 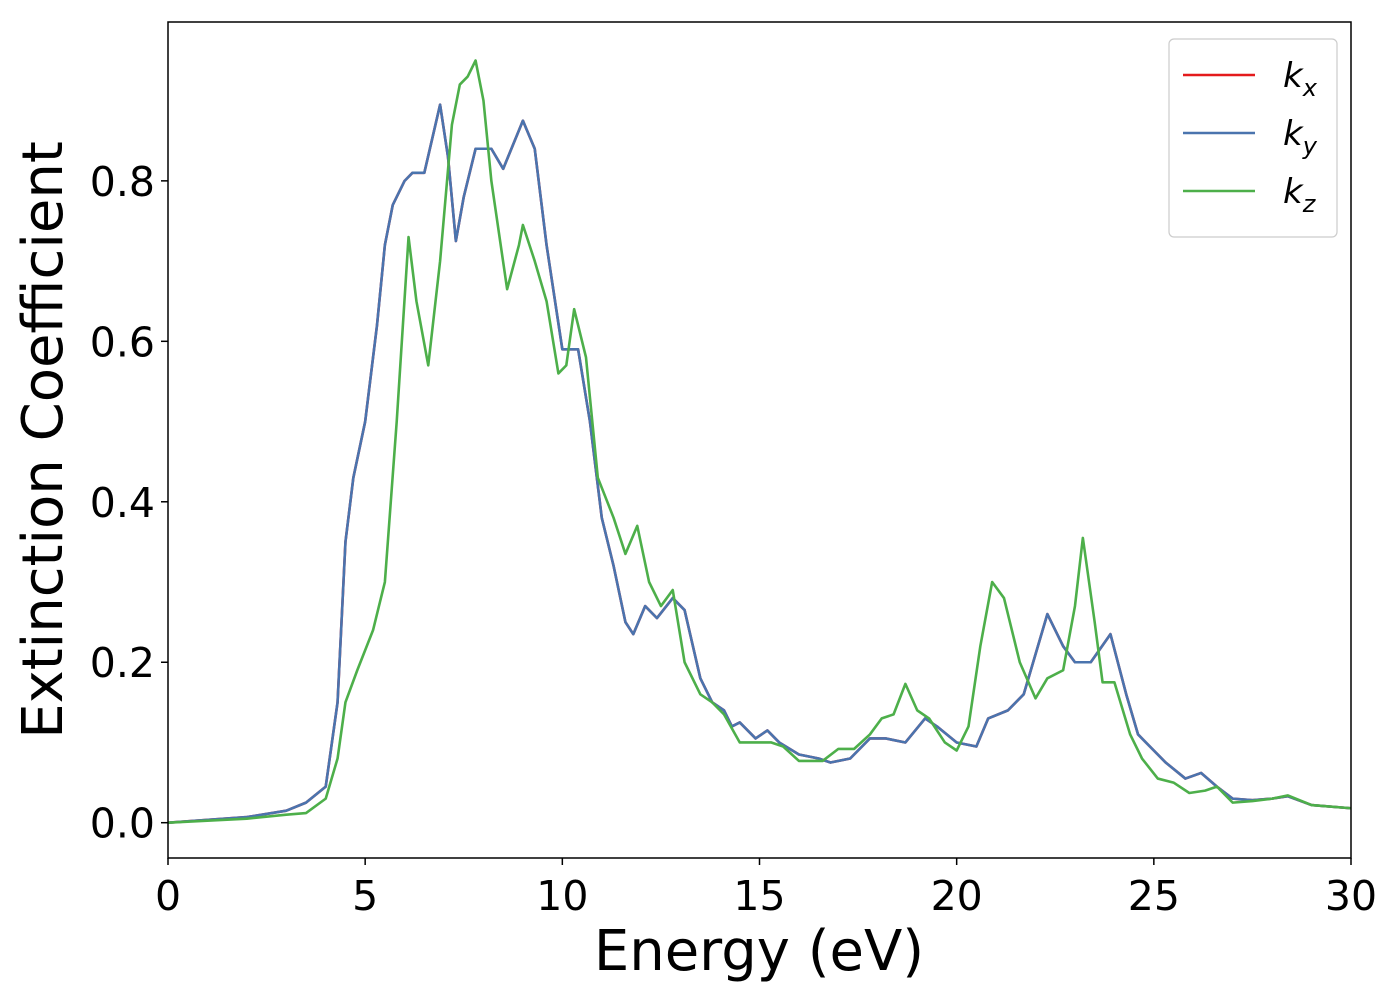 What do you see at coordinates (1300, 195) in the screenshot?
I see `legend-label: kz` at bounding box center [1300, 195].